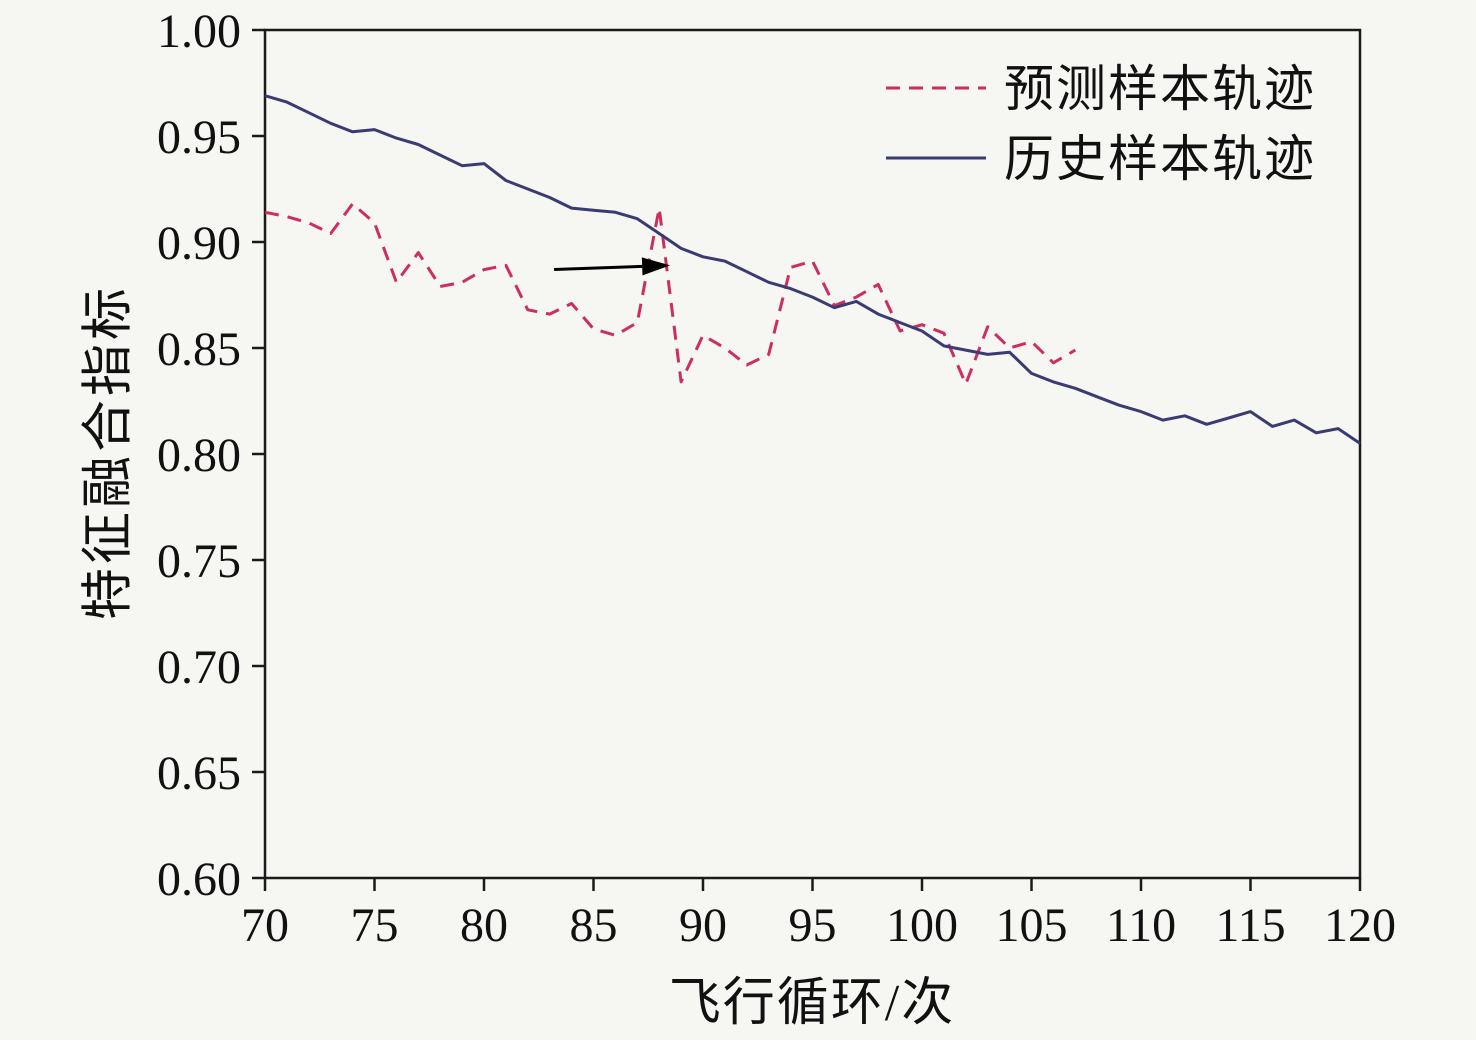 The height and width of the screenshot is (1040, 1476). What do you see at coordinates (1250, 925) in the screenshot?
I see `x-tick-label: 115` at bounding box center [1250, 925].